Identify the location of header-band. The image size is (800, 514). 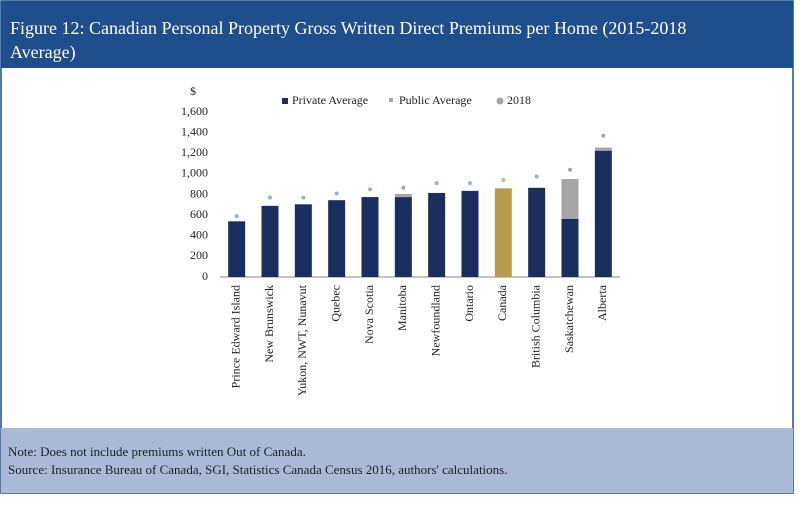
(397, 34).